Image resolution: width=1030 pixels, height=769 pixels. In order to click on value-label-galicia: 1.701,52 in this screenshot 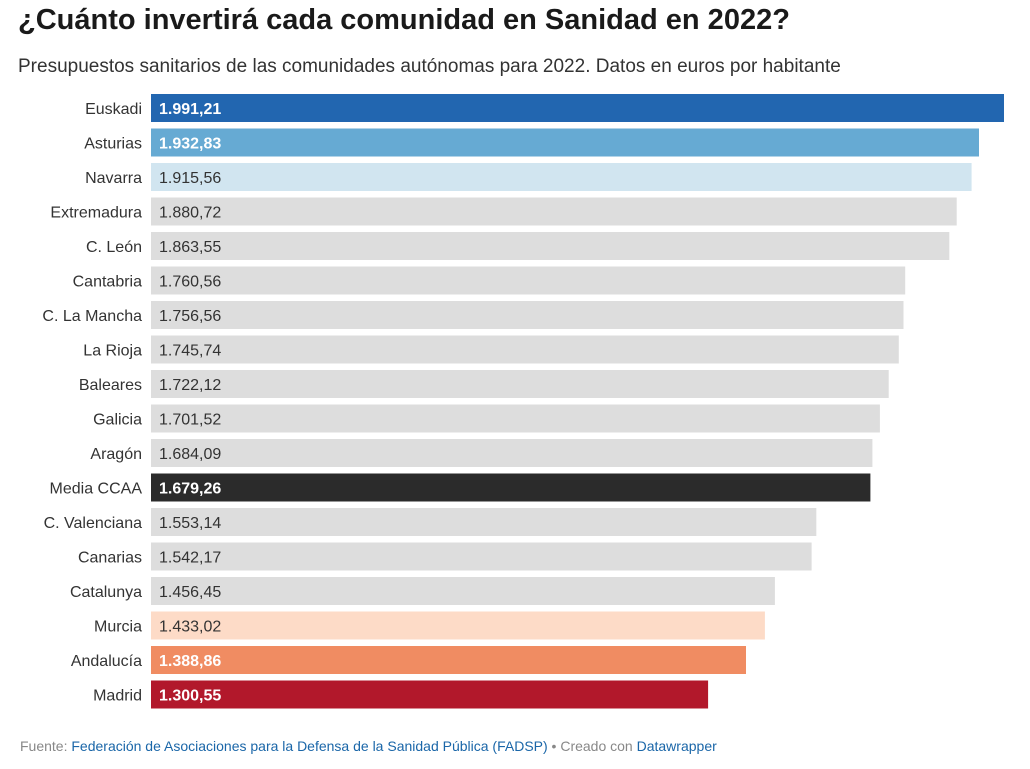, I will do `click(190, 420)`.